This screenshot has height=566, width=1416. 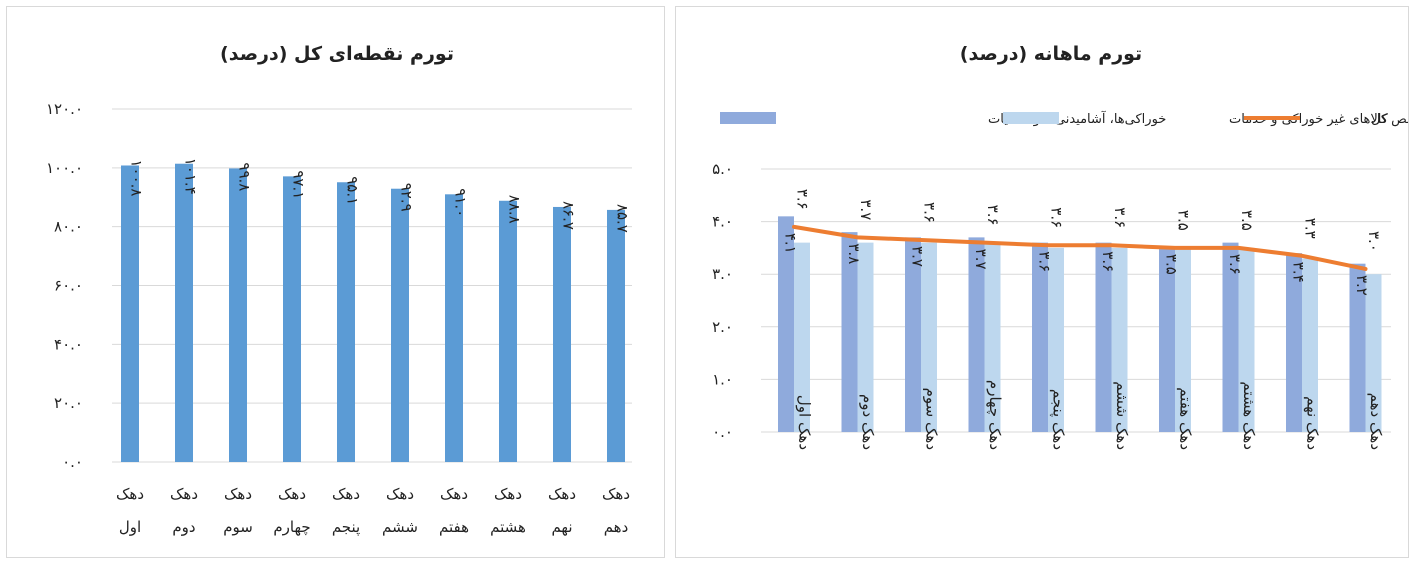 I want to click on data-label-food: ۴.۱, so click(x=791, y=243).